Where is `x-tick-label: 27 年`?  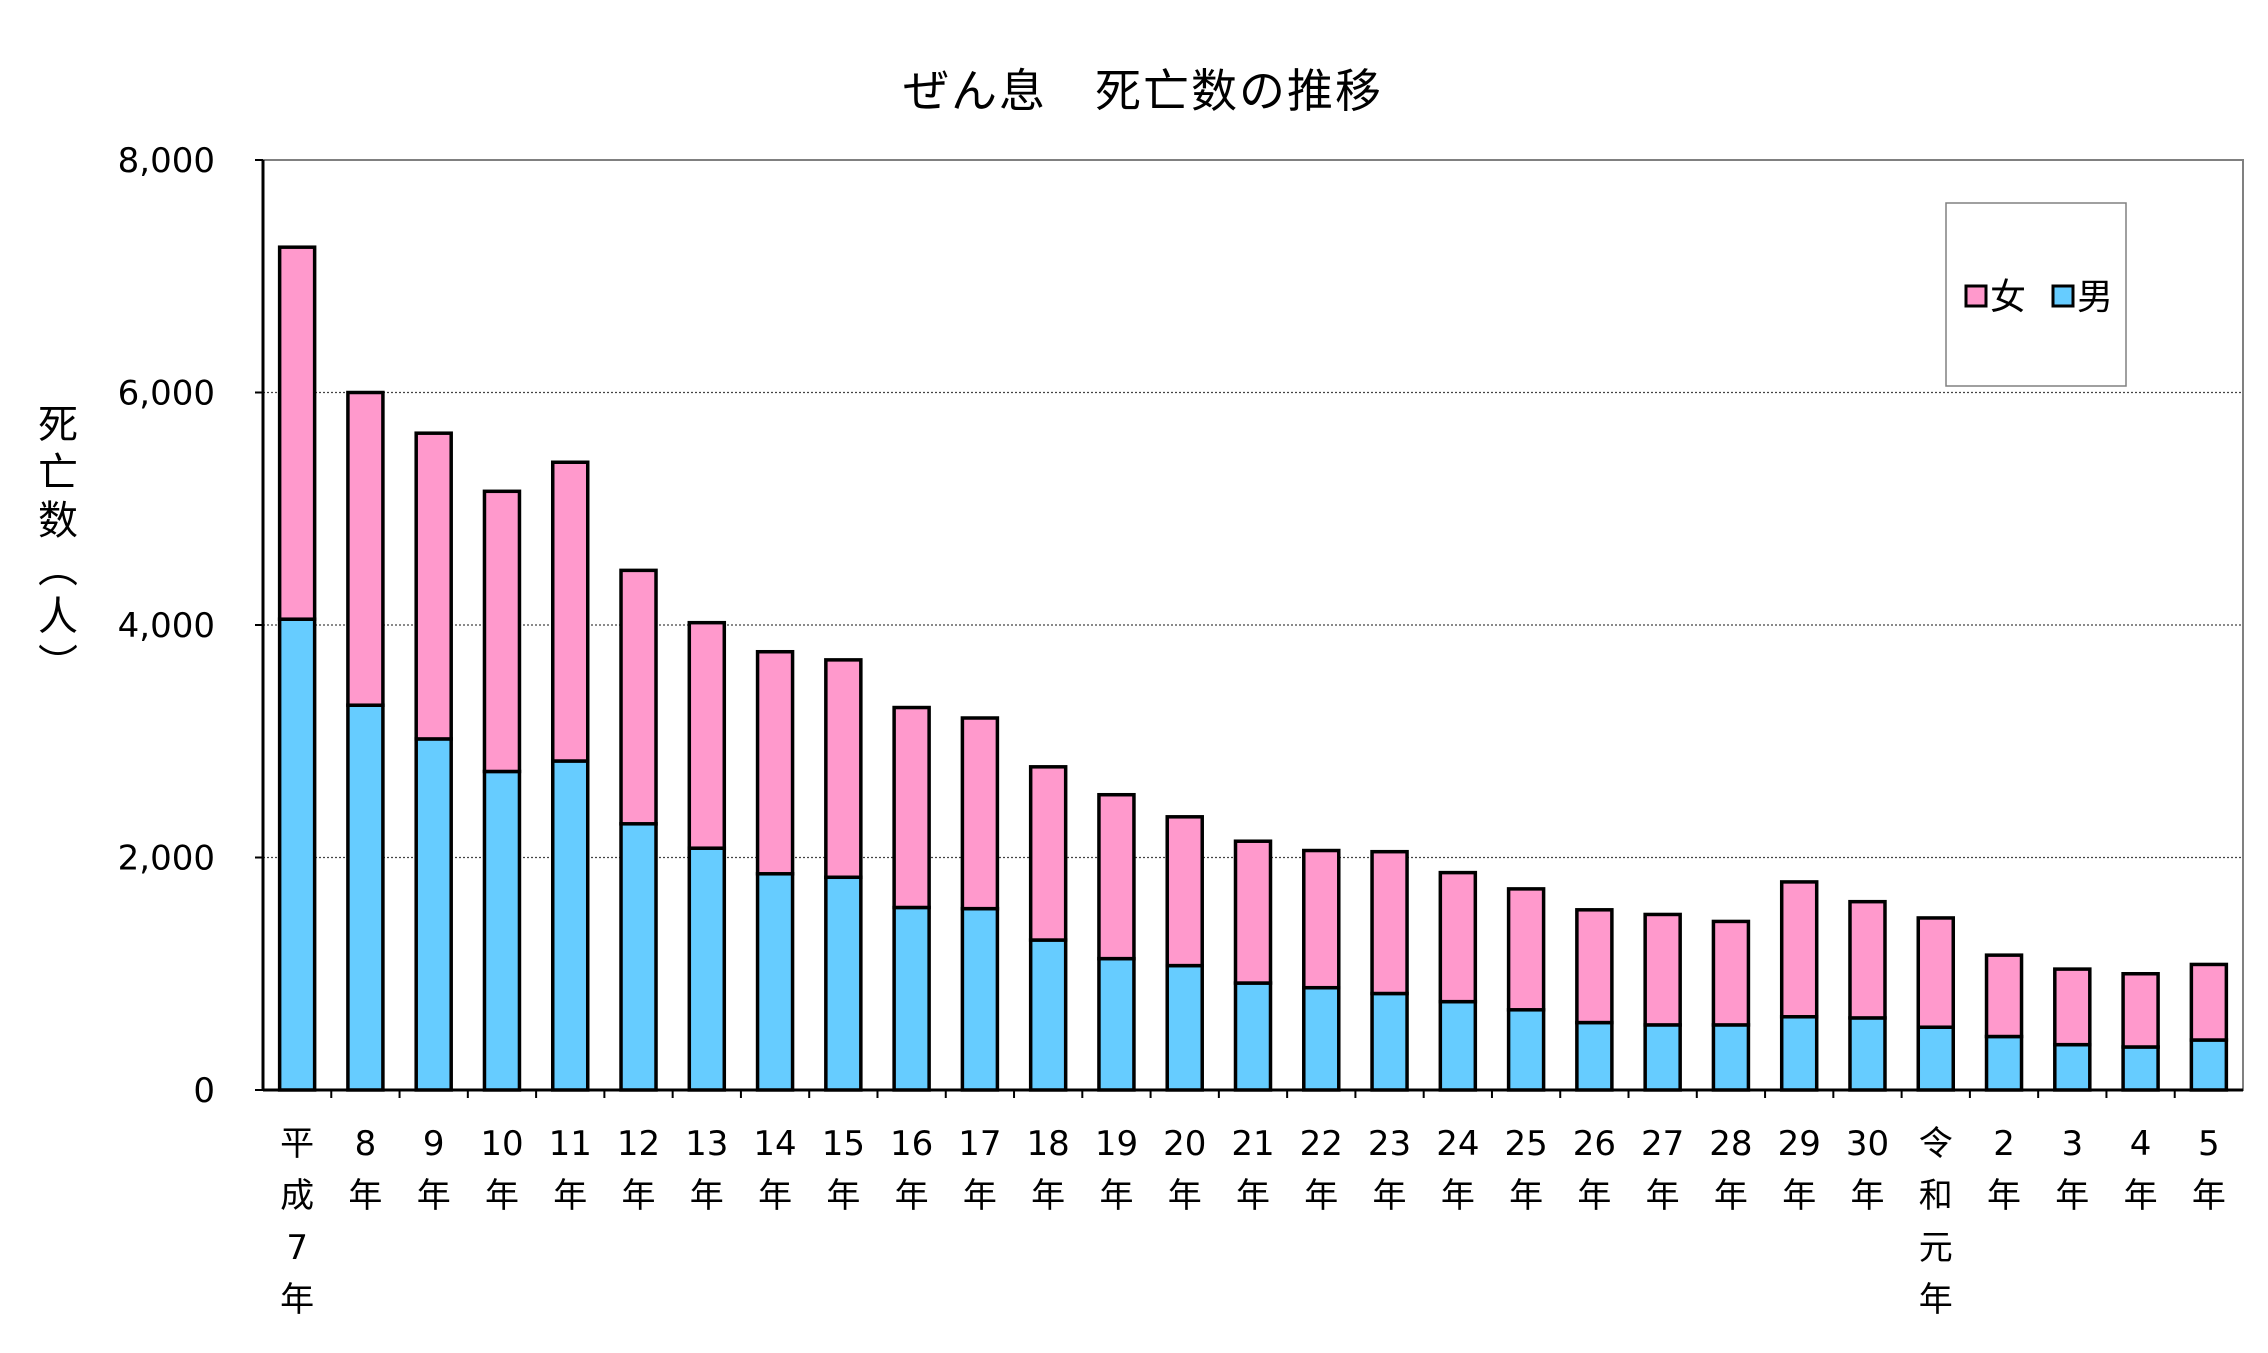
x-tick-label: 27 年 is located at coordinates (1662, 1170).